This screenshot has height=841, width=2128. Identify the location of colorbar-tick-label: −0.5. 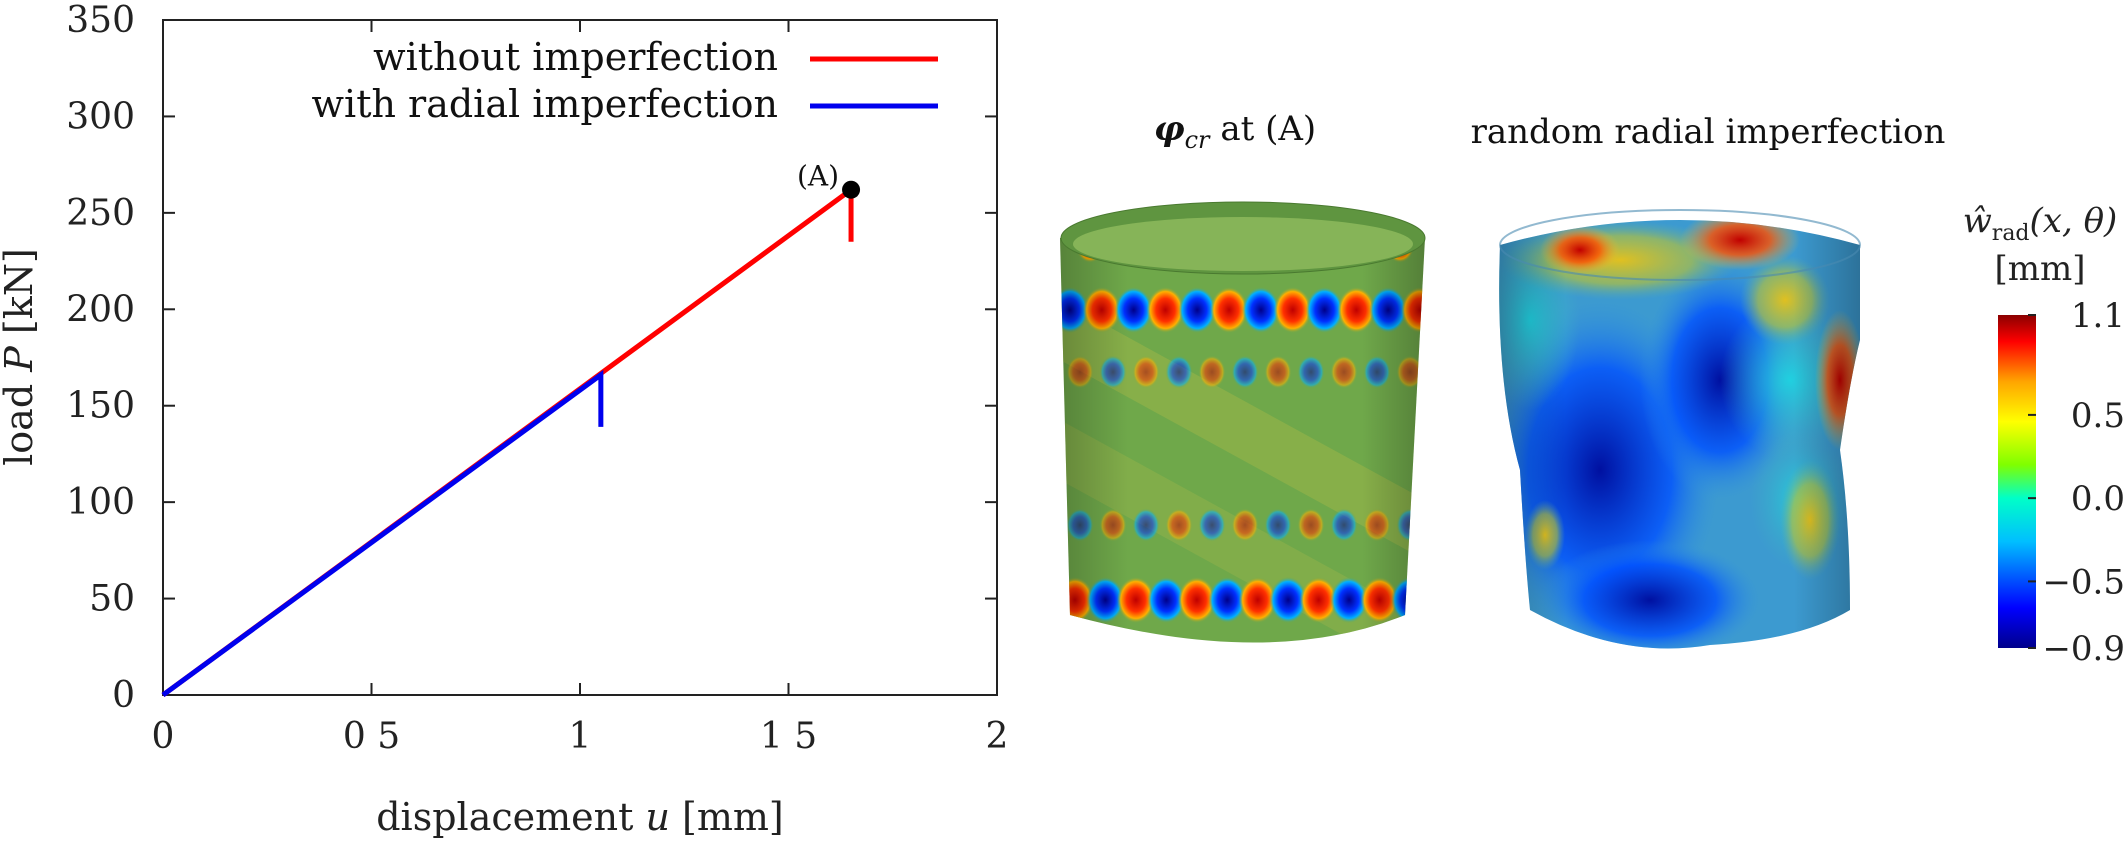
(2083, 582).